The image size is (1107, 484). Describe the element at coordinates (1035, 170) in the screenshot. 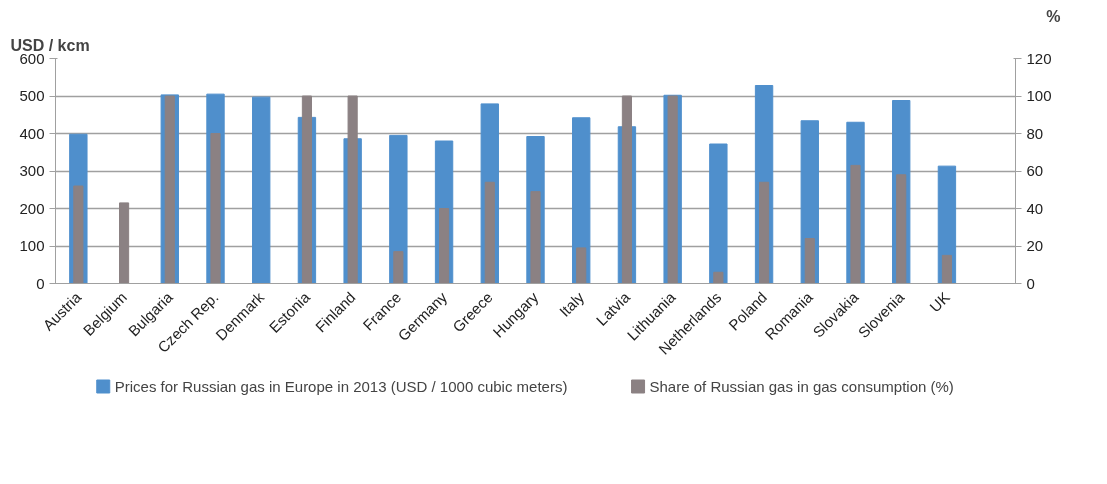

I see `y2-tick-label: 60` at that location.